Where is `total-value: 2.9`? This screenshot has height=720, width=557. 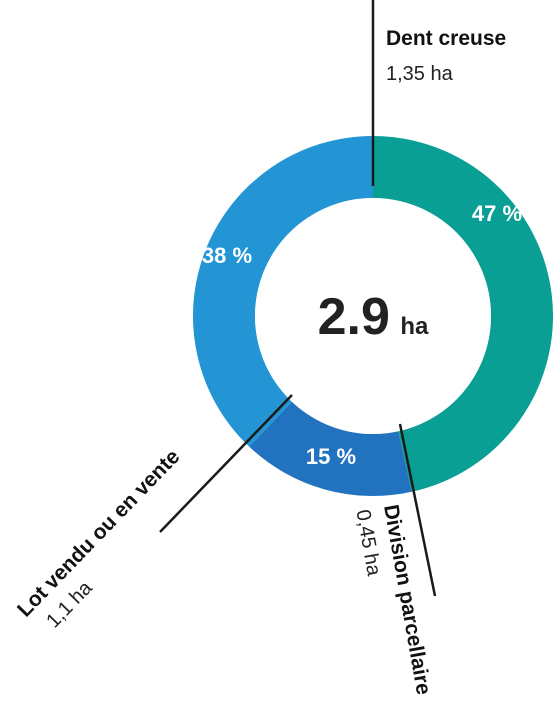 total-value: 2.9 is located at coordinates (354, 317).